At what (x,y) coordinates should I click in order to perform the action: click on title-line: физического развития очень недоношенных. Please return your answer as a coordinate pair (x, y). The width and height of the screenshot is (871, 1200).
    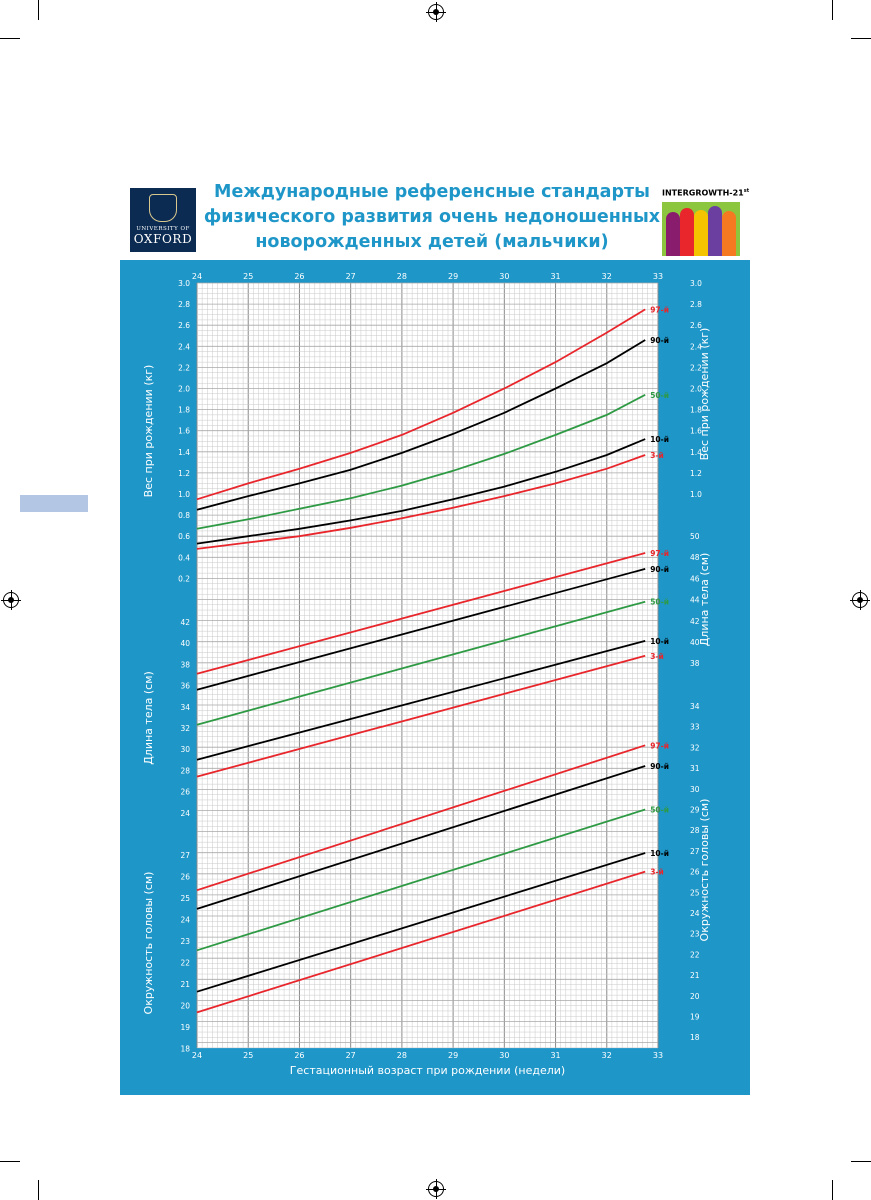
    Looking at the image, I should click on (432, 217).